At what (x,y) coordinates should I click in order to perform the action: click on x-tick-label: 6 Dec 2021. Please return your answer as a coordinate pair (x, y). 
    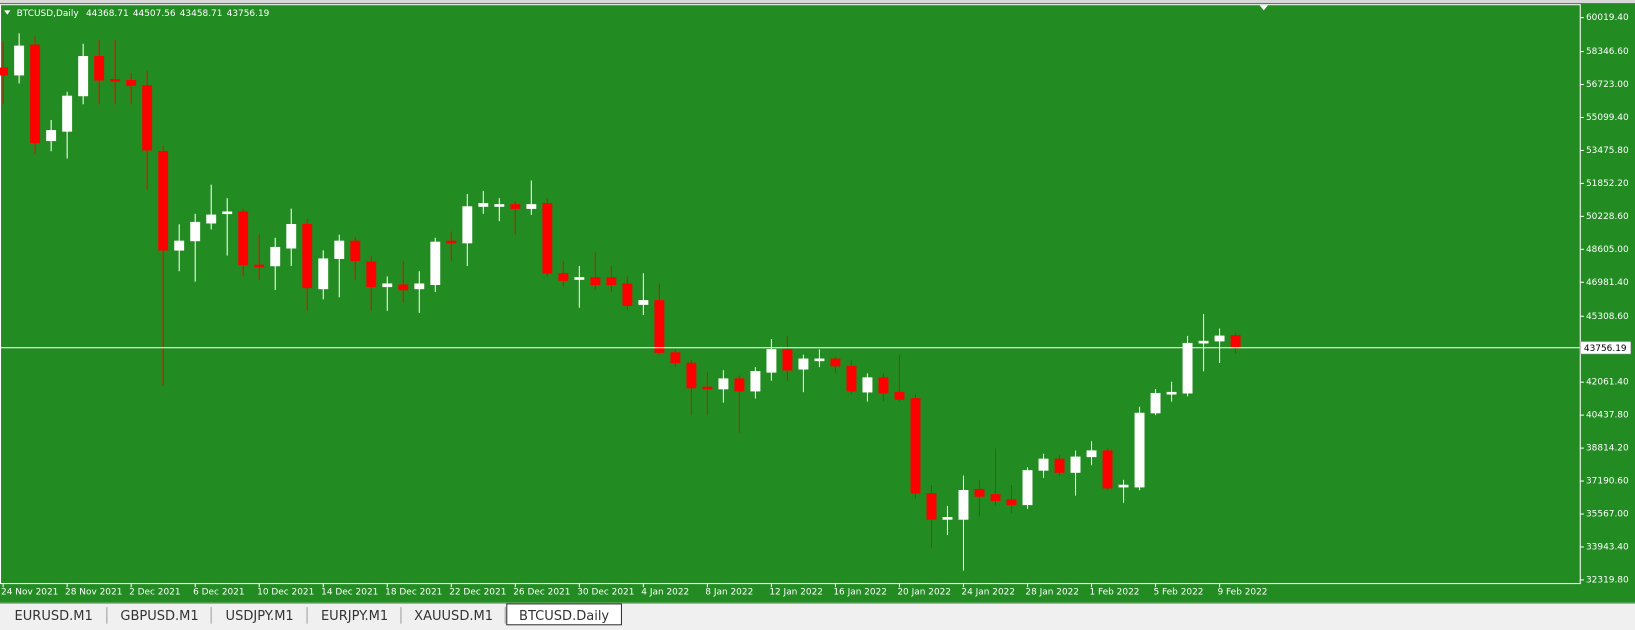
    Looking at the image, I should click on (218, 592).